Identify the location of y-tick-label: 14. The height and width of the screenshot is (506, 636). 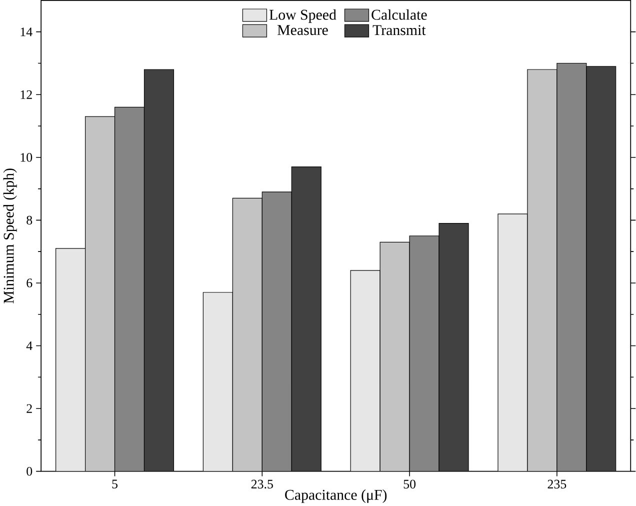
(26, 31).